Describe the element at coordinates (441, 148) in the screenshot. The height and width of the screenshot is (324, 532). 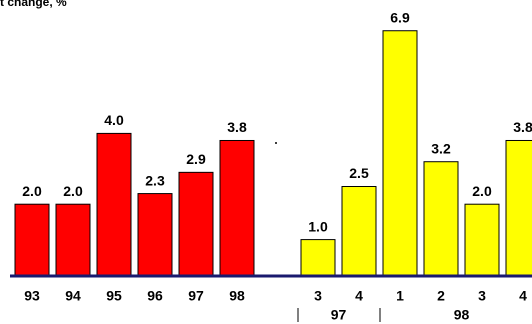
I see `value-label: 3.2` at that location.